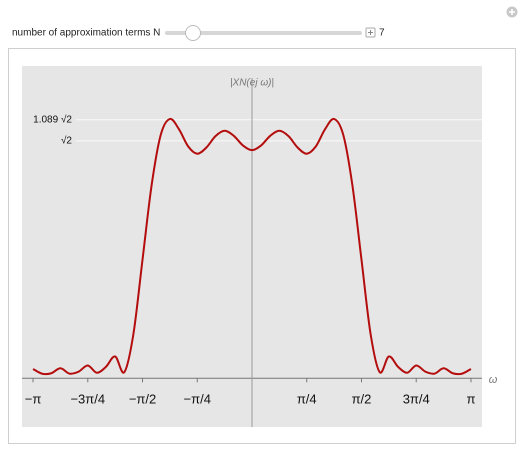  What do you see at coordinates (362, 398) in the screenshot?
I see `x-tick-label: π/2` at bounding box center [362, 398].